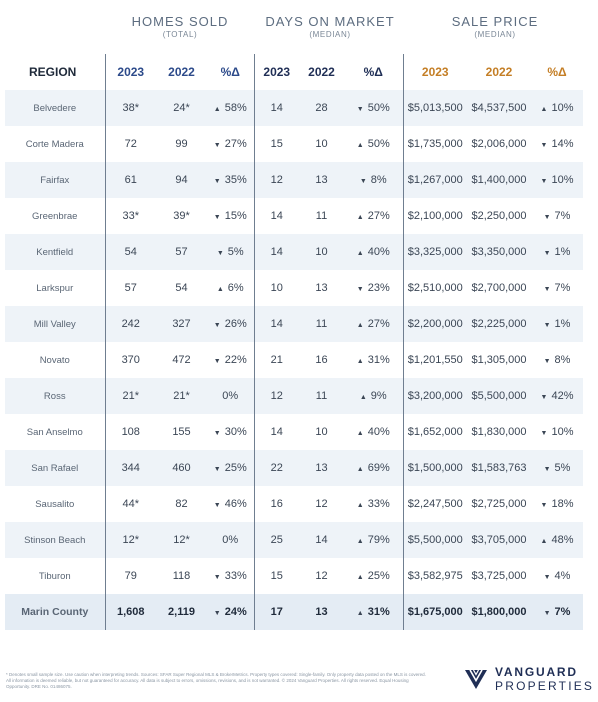 The height and width of the screenshot is (702, 598). What do you see at coordinates (378, 360) in the screenshot?
I see `pct-value: 31%` at bounding box center [378, 360].